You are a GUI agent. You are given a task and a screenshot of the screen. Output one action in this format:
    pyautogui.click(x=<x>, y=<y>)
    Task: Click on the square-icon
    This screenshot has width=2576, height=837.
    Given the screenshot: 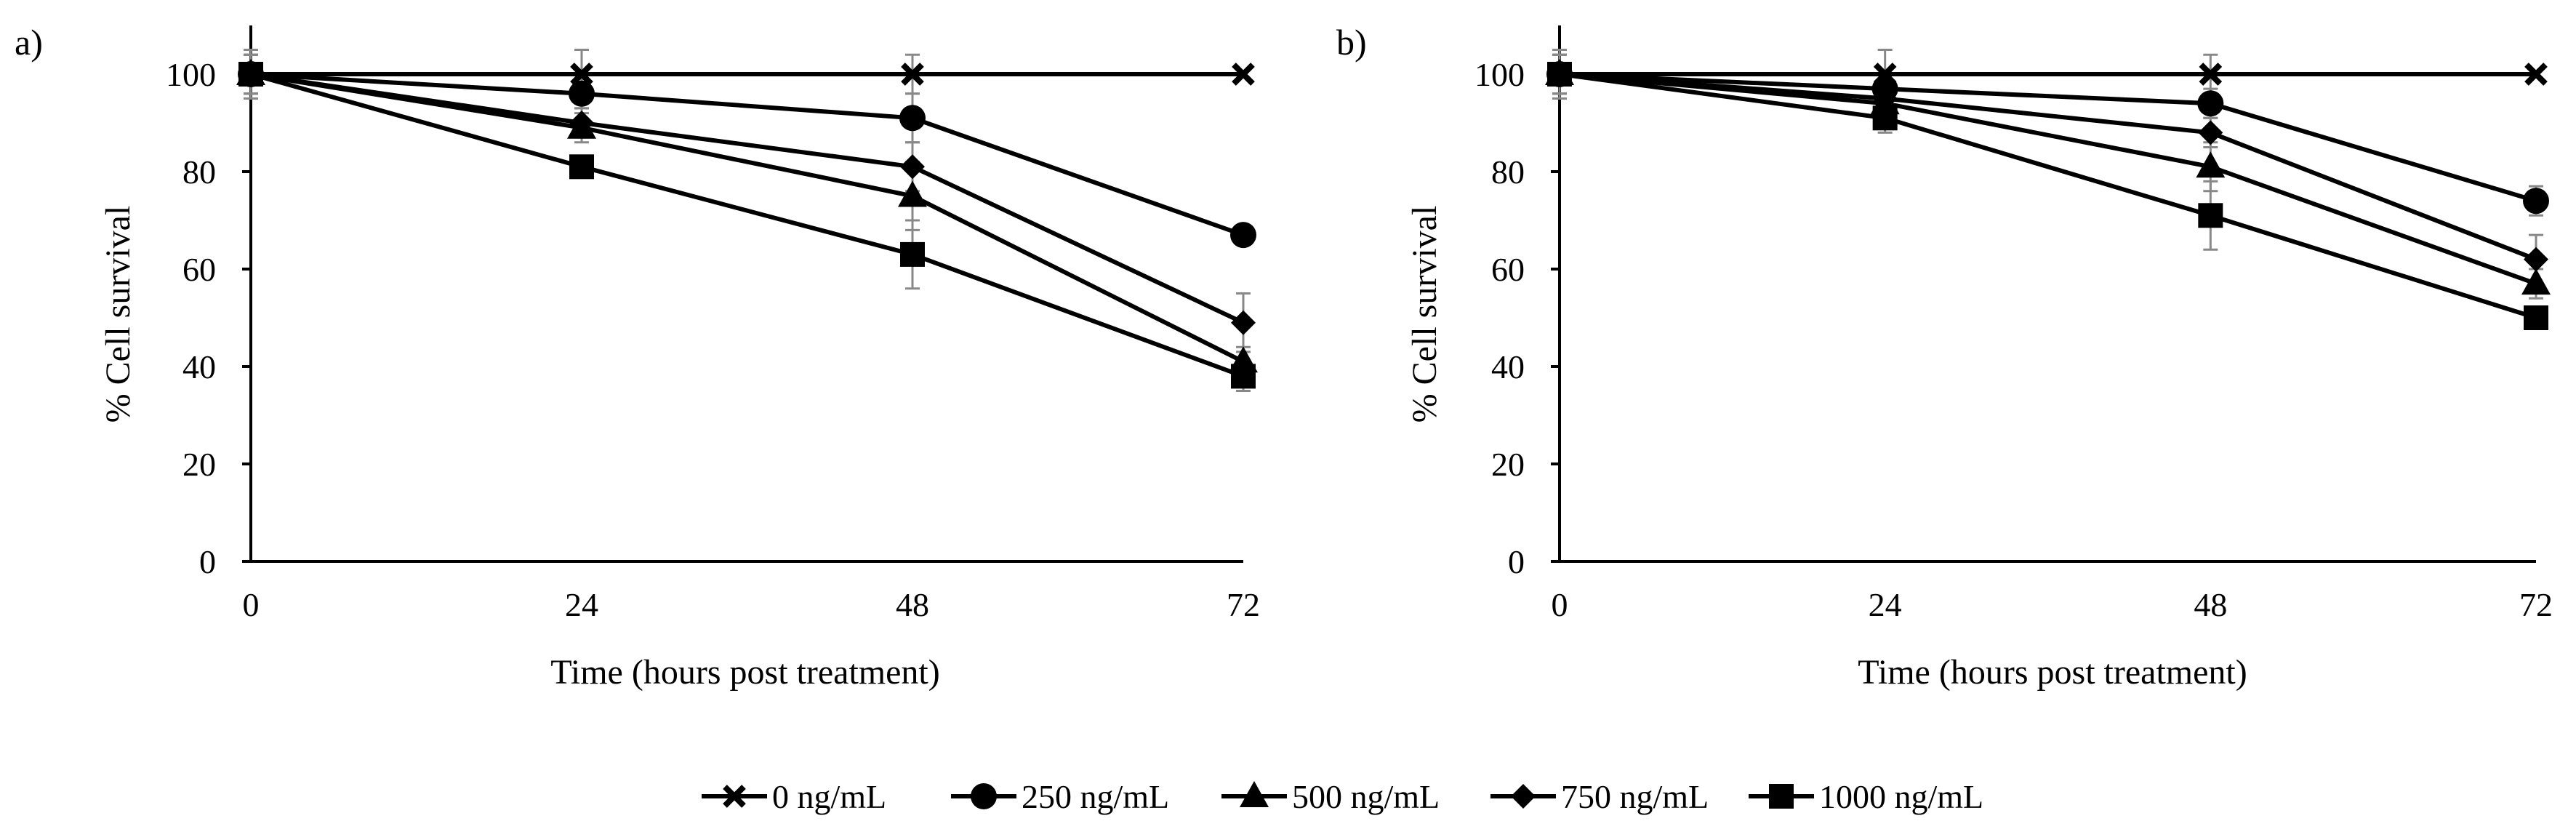 What is the action you would take?
    pyautogui.click(x=1781, y=796)
    